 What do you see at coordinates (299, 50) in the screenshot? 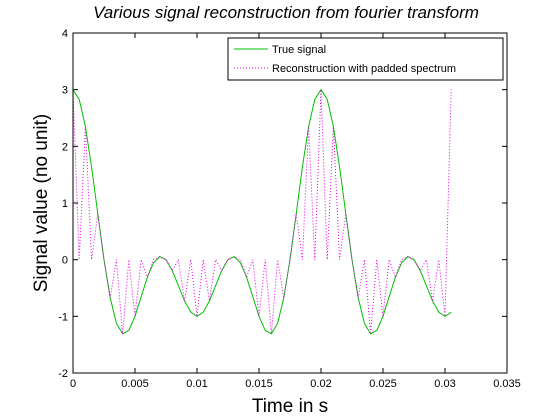
I see `legend-label: True signal` at bounding box center [299, 50].